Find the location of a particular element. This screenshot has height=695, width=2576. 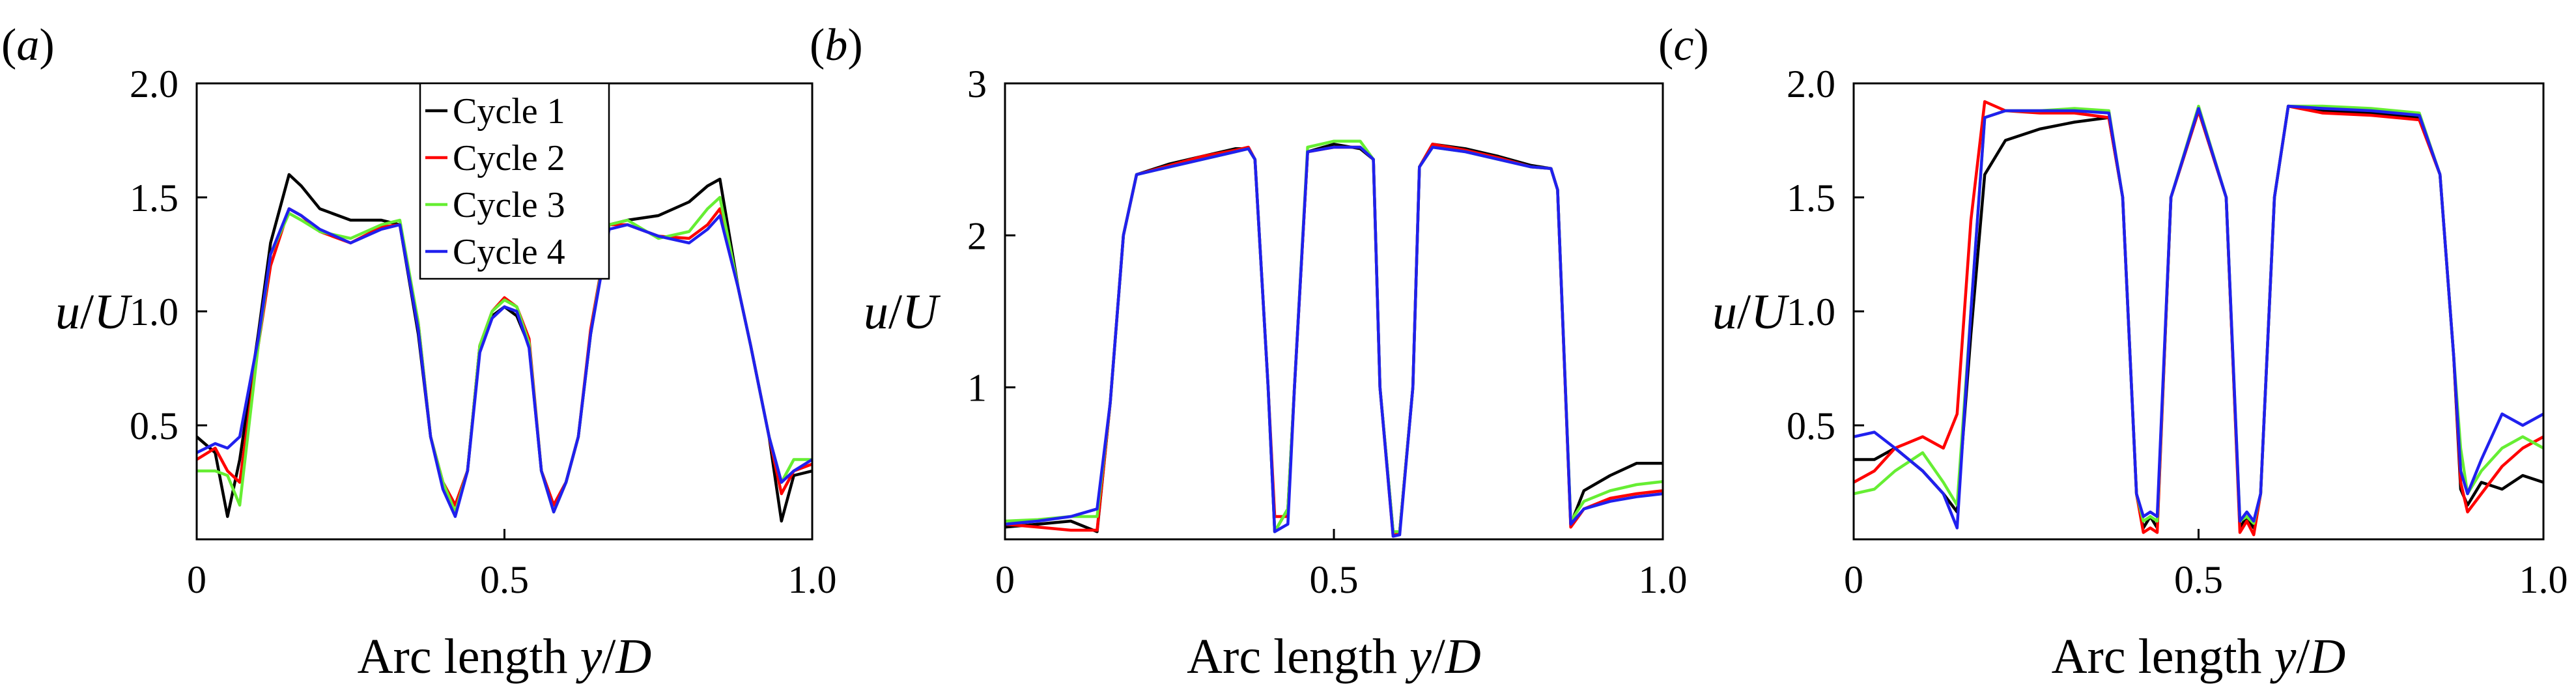

y-tick-label: 3 is located at coordinates (977, 84).